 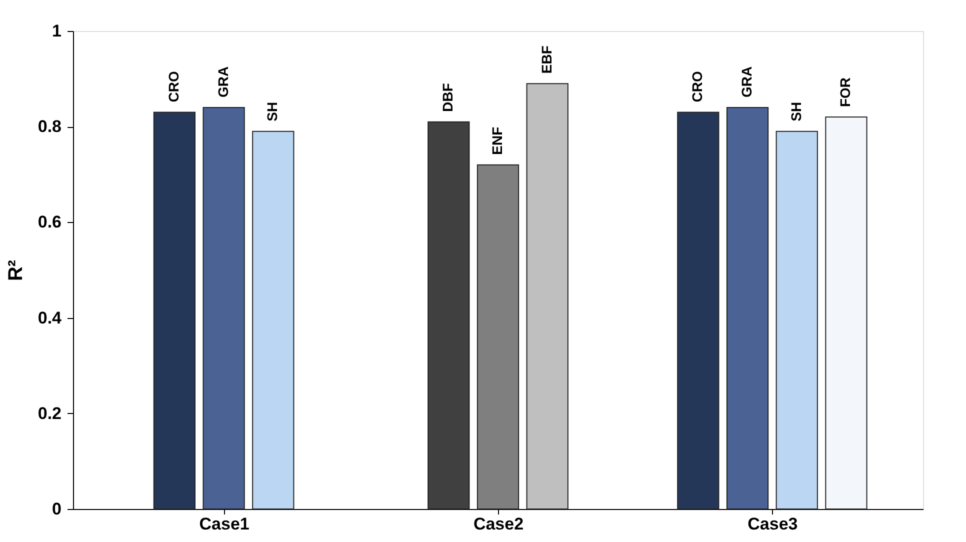 What do you see at coordinates (50, 318) in the screenshot?
I see `y-tick-label: 0.4` at bounding box center [50, 318].